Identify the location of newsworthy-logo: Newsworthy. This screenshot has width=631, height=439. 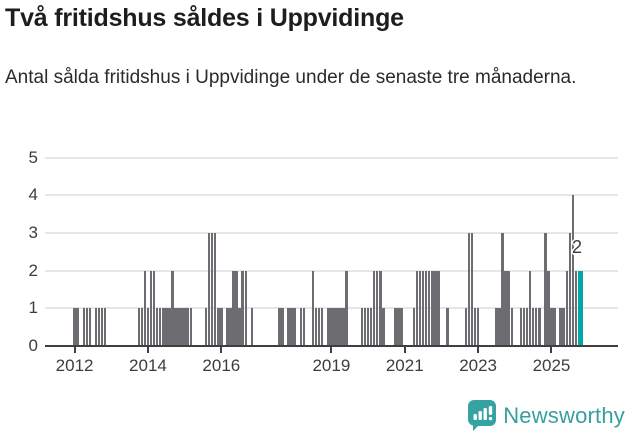
(546, 415).